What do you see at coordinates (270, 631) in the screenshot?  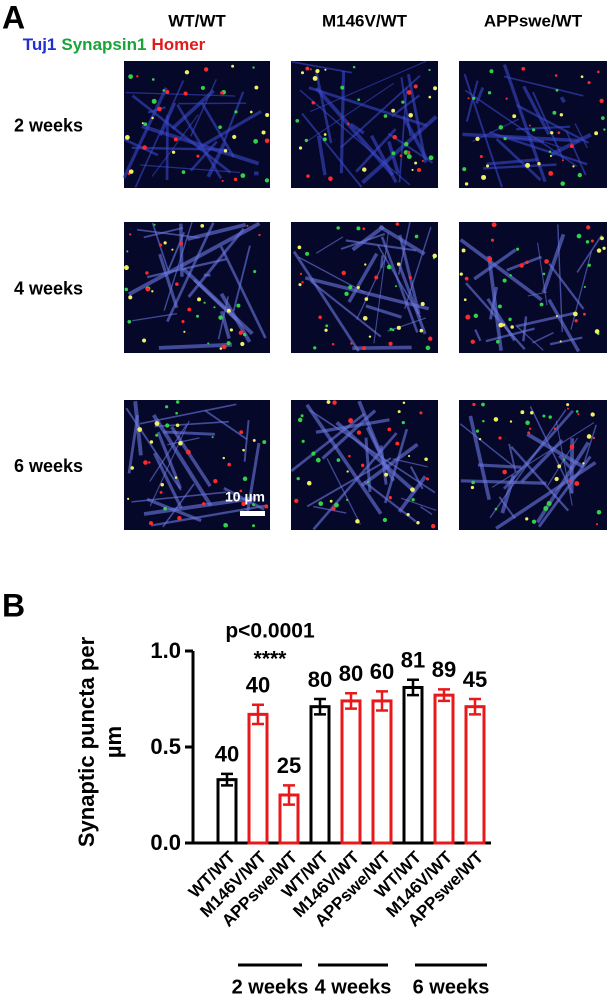 I see `annotation: p<0.0001` at bounding box center [270, 631].